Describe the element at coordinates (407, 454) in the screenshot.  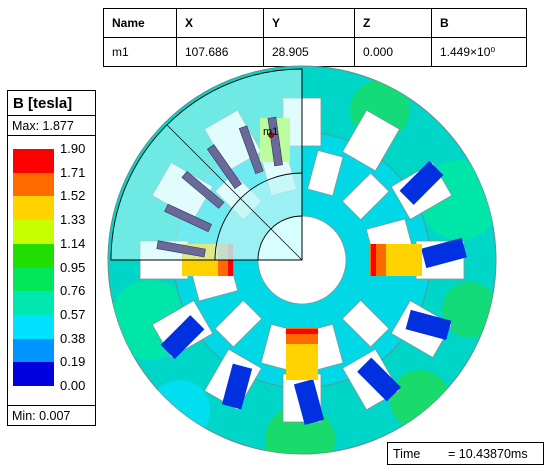
I see `time-label: Time` at that location.